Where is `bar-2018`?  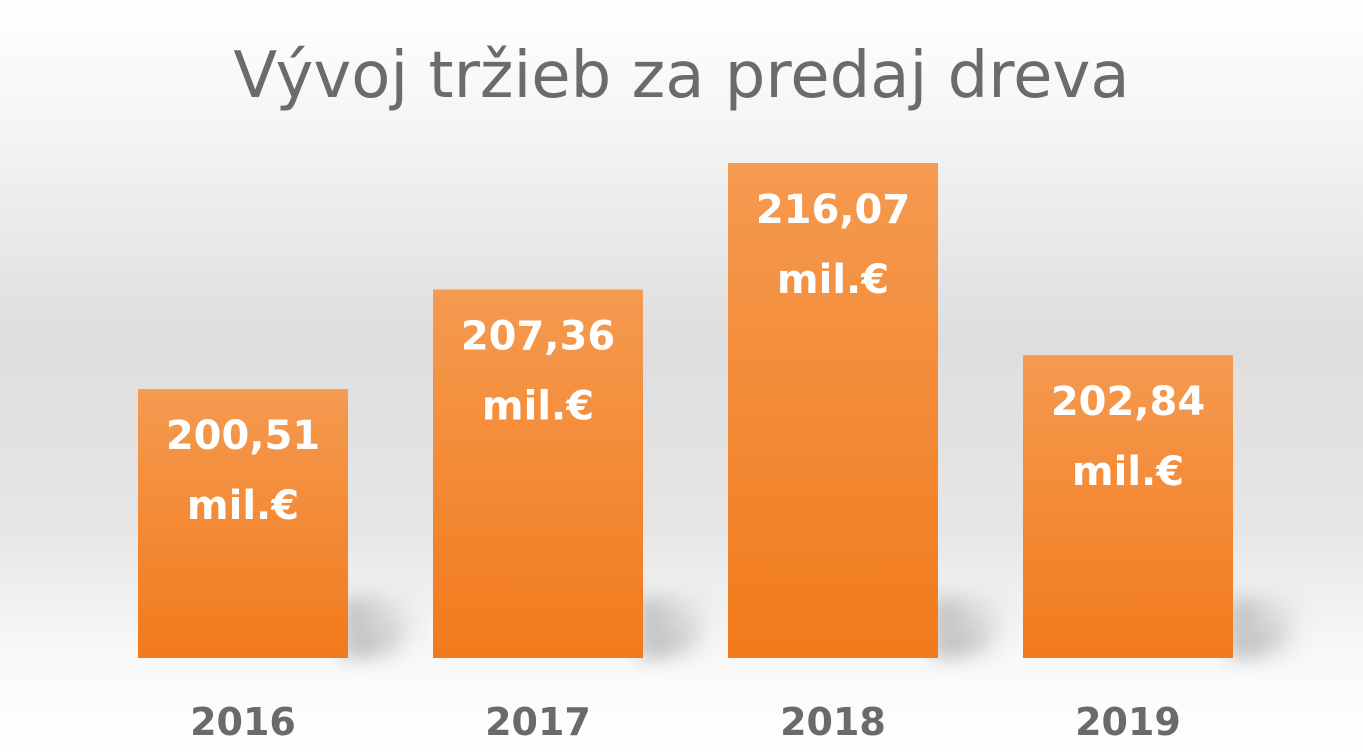 bar-2018 is located at coordinates (833, 410).